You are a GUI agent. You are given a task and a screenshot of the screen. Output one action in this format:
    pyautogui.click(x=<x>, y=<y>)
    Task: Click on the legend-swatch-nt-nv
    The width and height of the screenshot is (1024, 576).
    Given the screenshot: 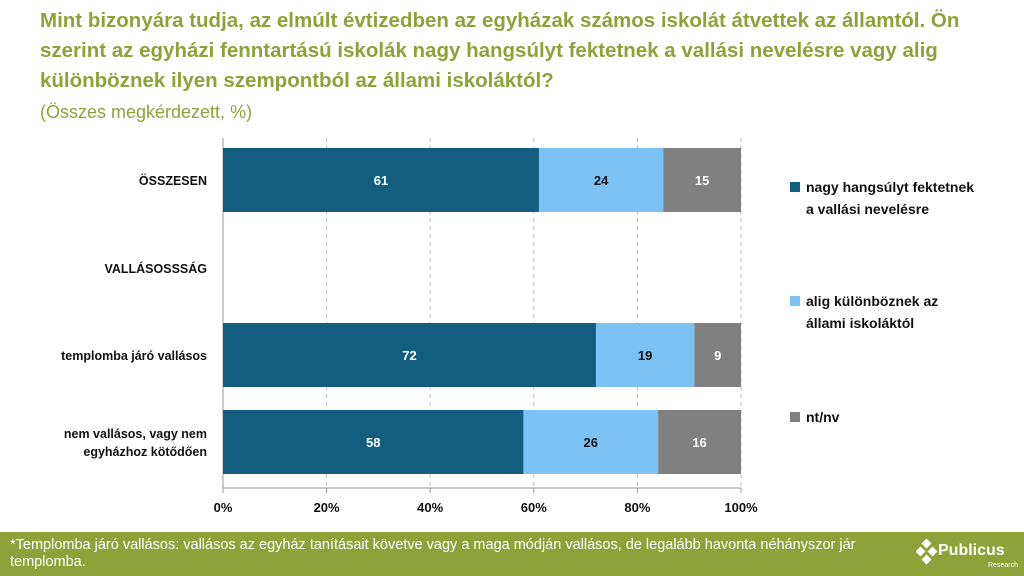 What is the action you would take?
    pyautogui.click(x=795, y=417)
    